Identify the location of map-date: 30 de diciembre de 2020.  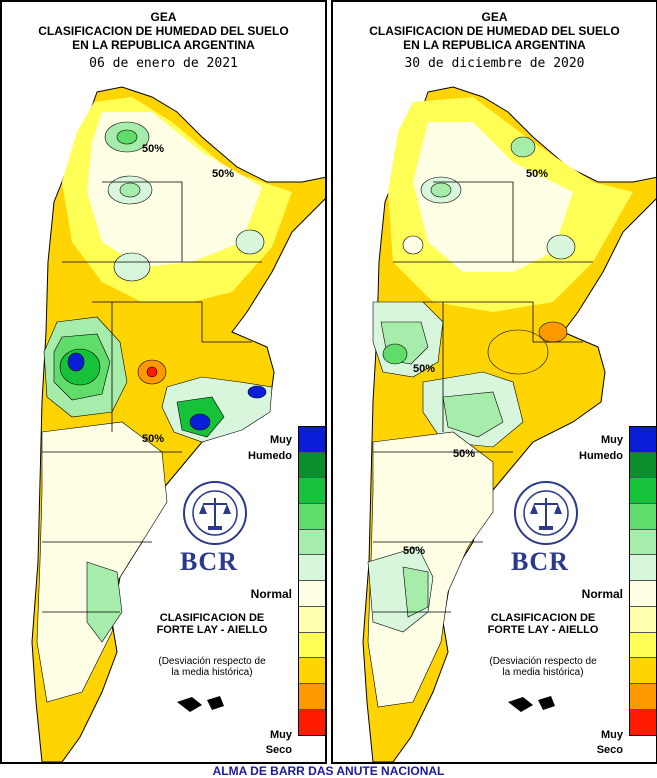
(494, 63).